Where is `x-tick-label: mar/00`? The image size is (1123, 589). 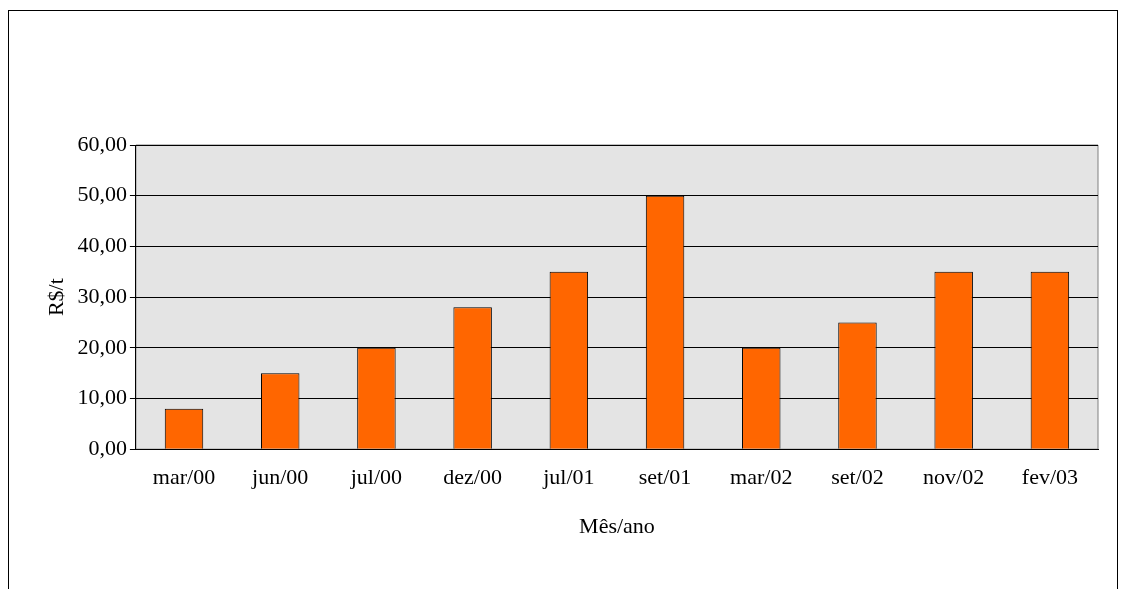
x-tick-label: mar/00 is located at coordinates (184, 477).